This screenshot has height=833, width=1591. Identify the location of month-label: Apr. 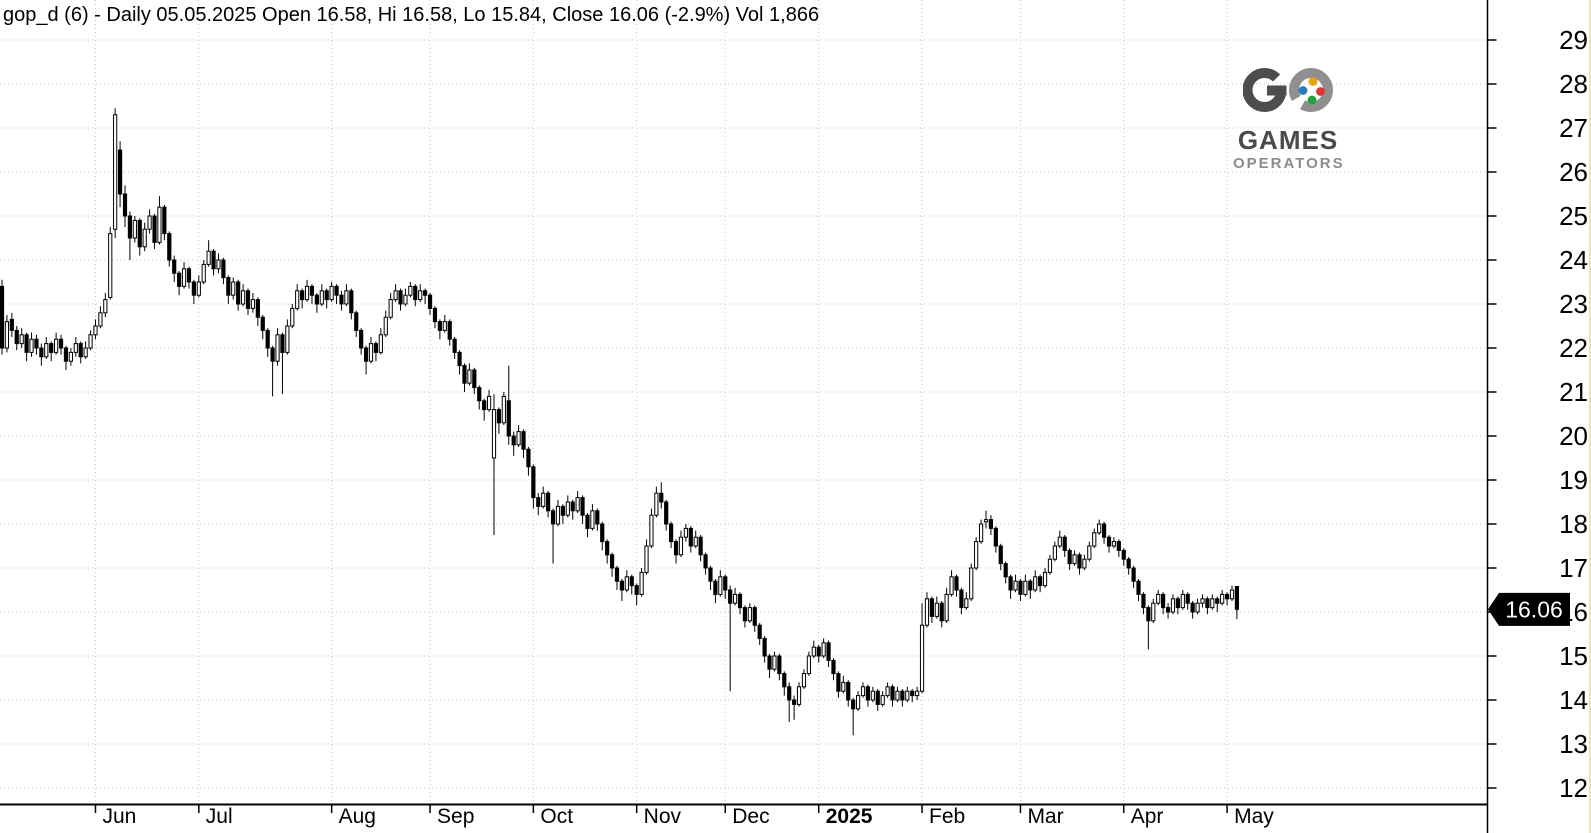
(1147, 816).